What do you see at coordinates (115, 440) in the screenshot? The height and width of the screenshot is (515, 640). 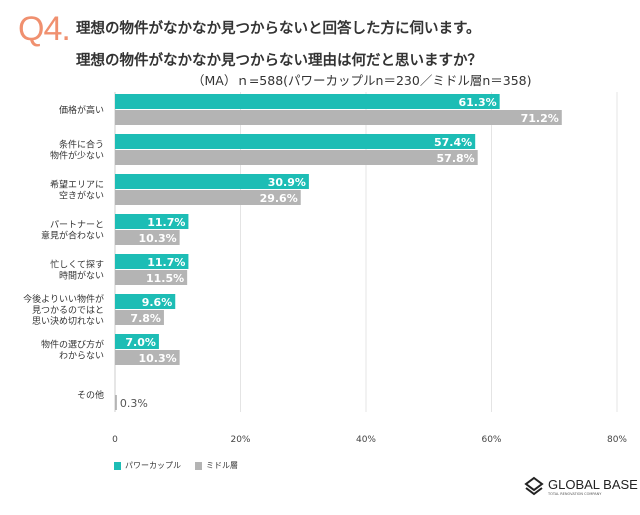 I see `x-tick-label: 0` at bounding box center [115, 440].